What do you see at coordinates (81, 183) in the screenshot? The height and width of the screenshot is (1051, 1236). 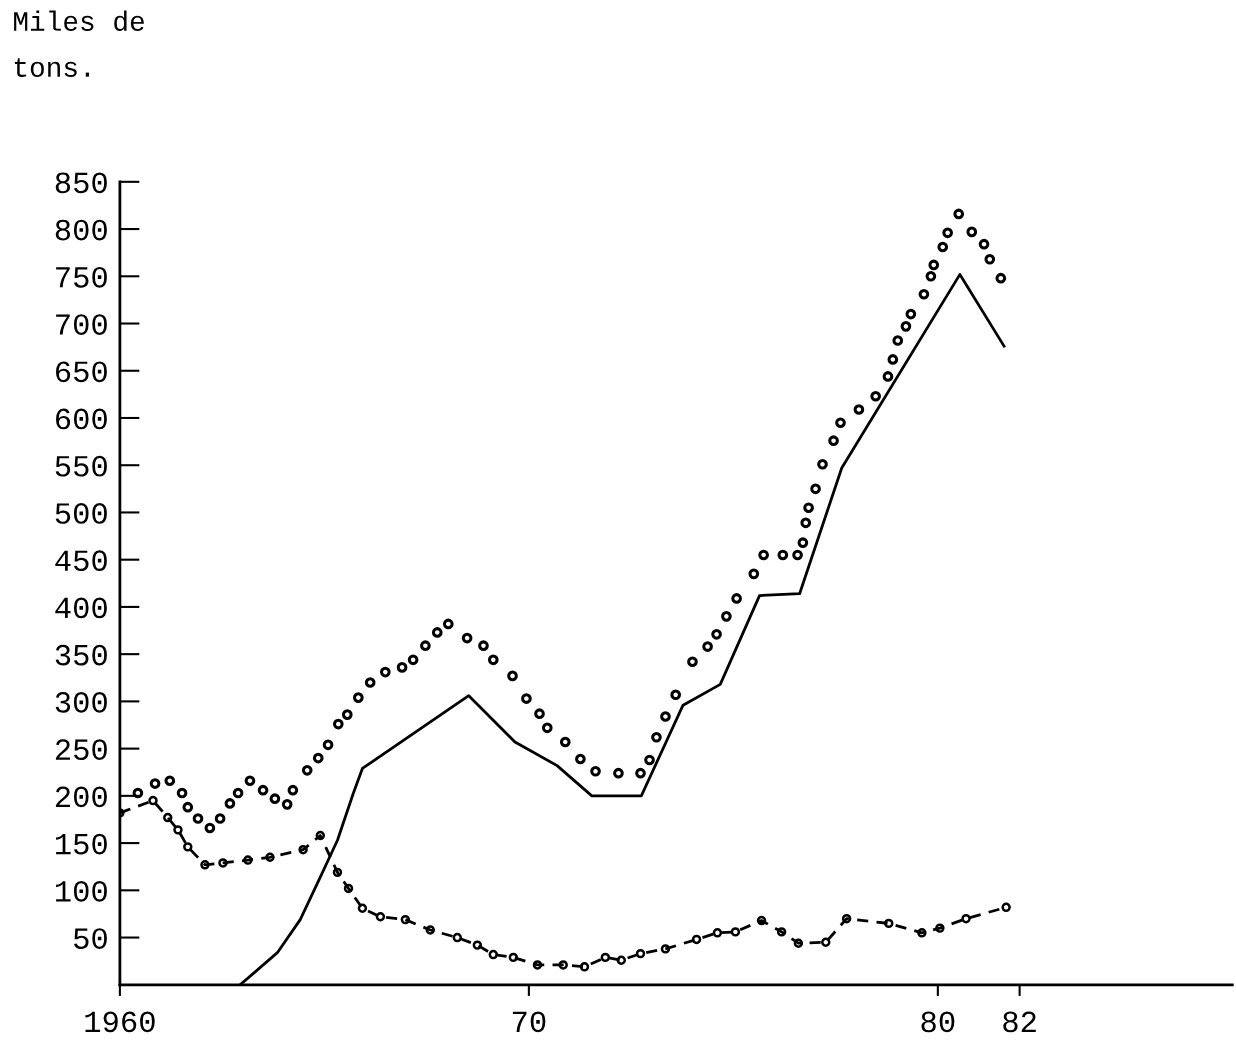 I see `y-tick-label: 850` at bounding box center [81, 183].